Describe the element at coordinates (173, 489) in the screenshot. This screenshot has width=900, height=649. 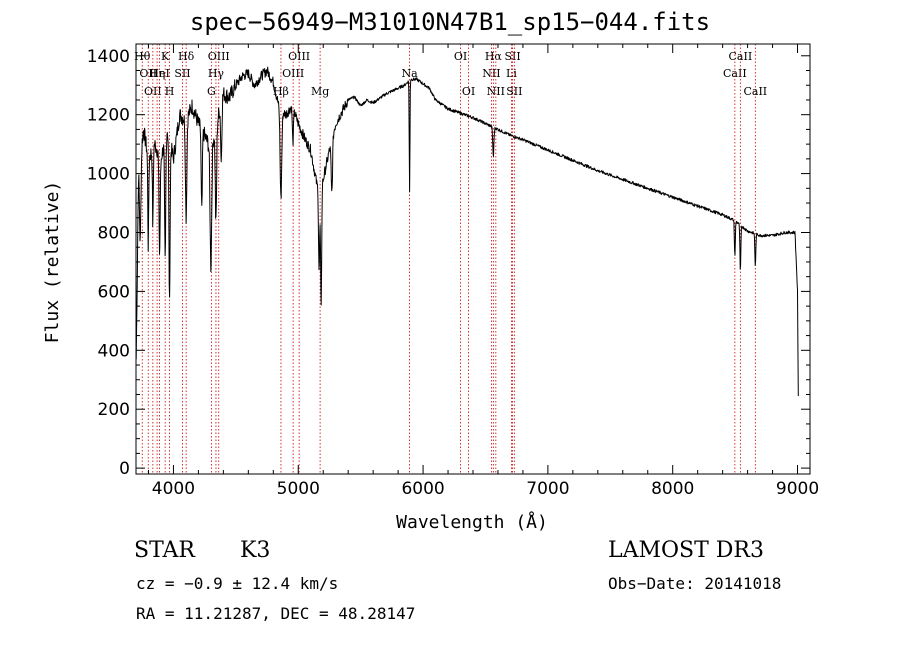
I see `x-tick-label: 4000` at that location.